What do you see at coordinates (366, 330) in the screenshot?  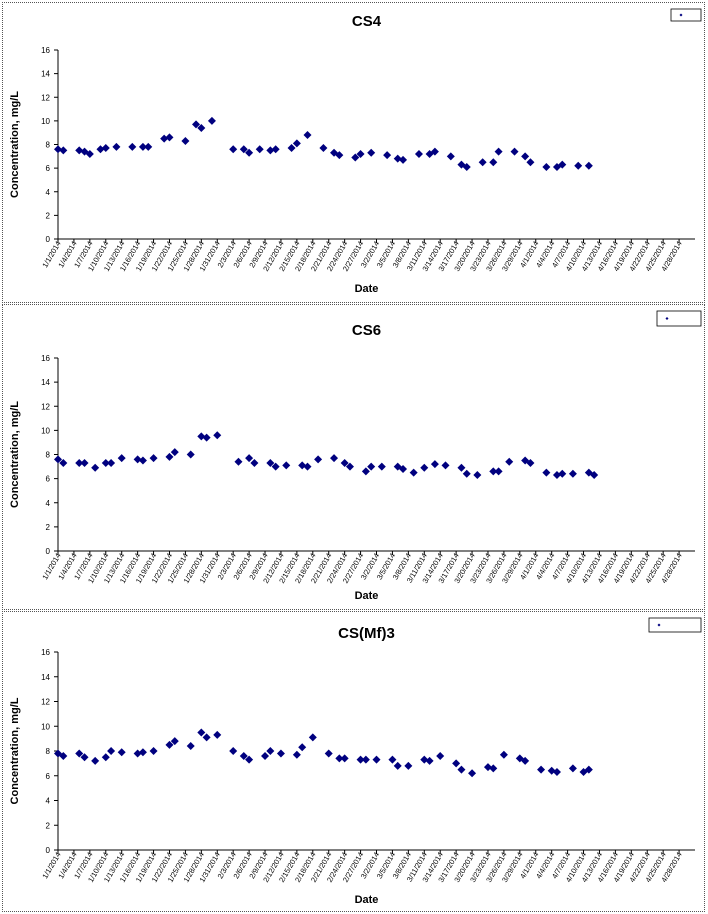 I see `chart-title: CS6` at bounding box center [366, 330].